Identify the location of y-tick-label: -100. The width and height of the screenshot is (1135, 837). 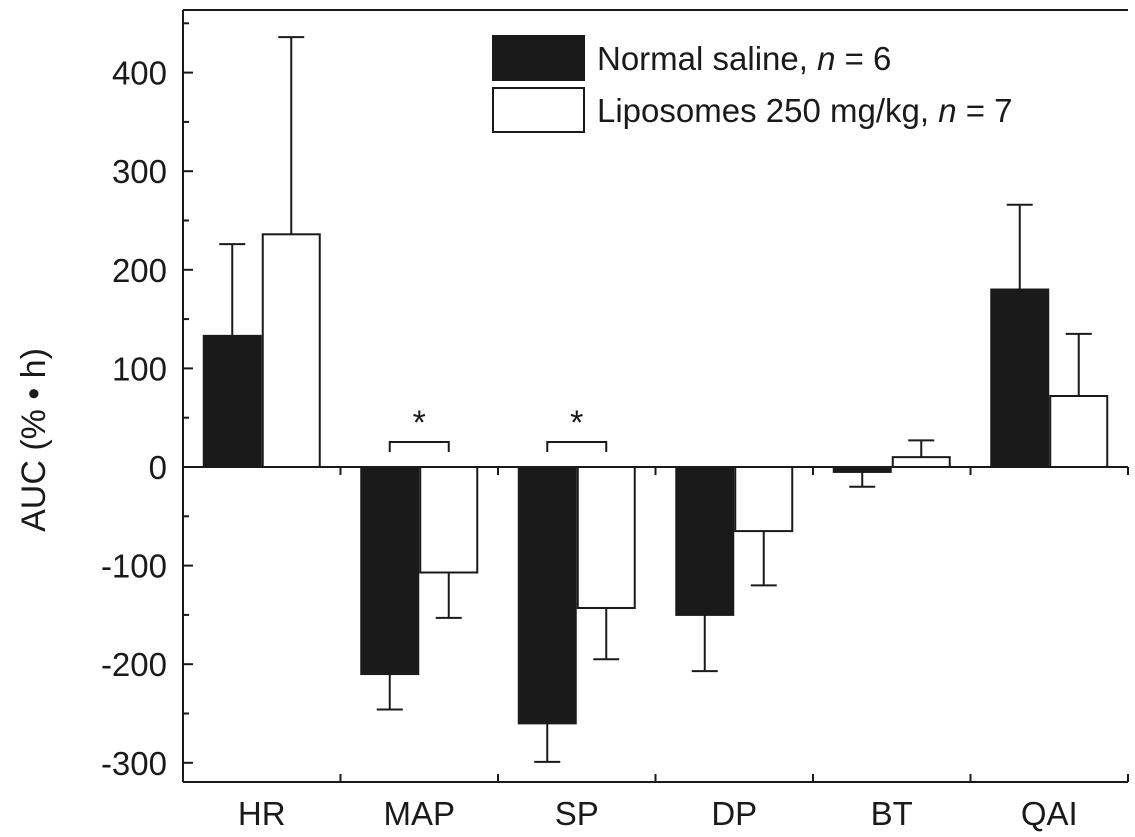
(134, 566).